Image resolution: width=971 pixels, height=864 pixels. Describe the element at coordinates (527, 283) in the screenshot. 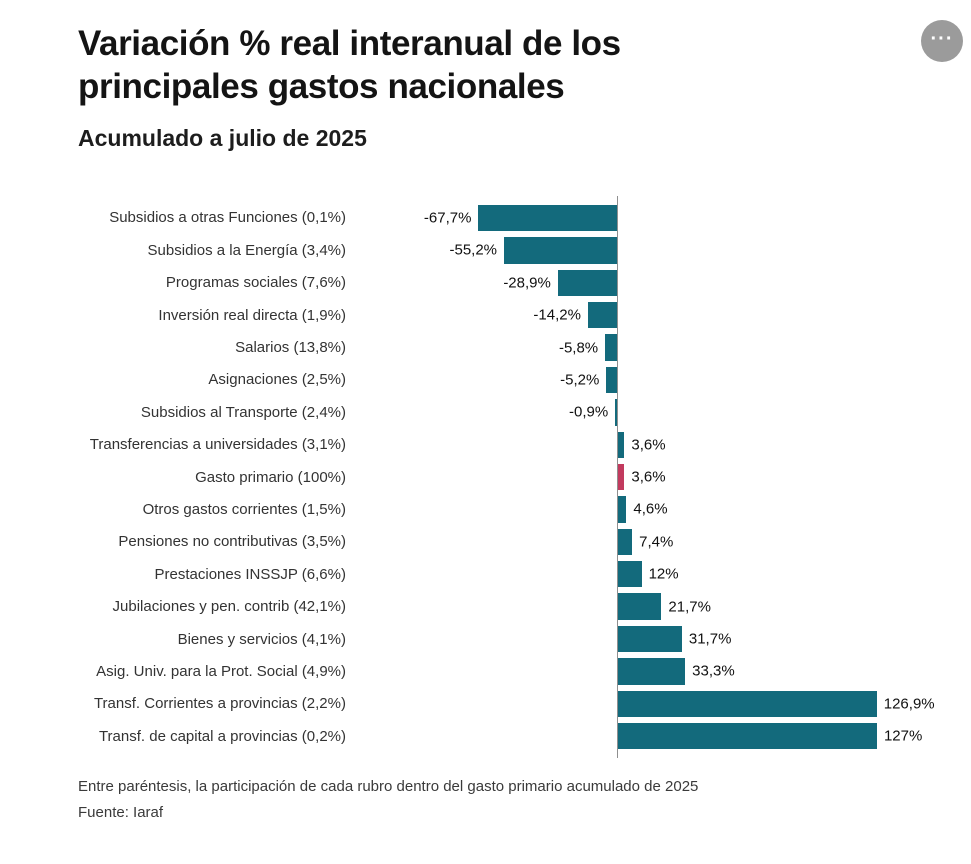

I see `value-label: -28,9%` at that location.